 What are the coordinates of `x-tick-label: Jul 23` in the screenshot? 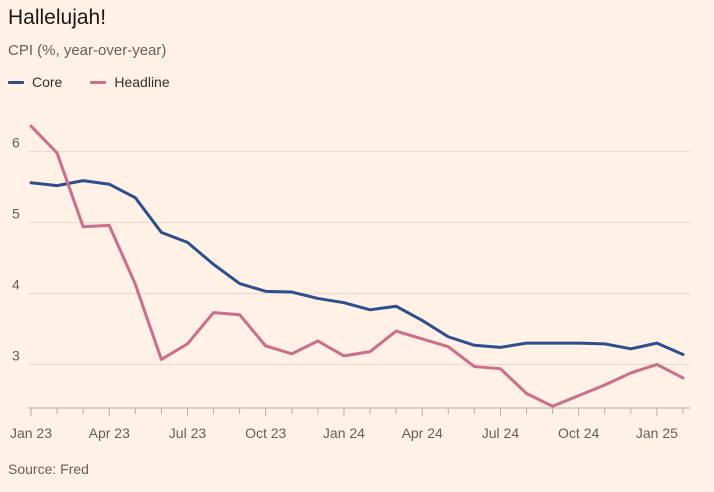 It's located at (188, 433).